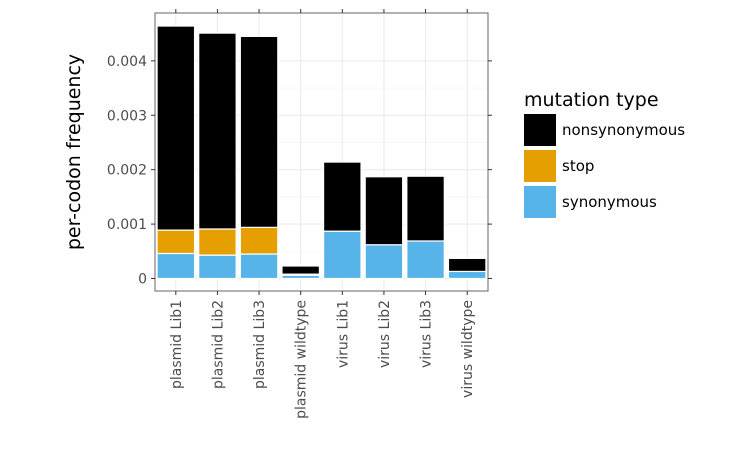 The width and height of the screenshot is (744, 466). I want to click on x-tick-label: plasmid Lib1, so click(177, 344).